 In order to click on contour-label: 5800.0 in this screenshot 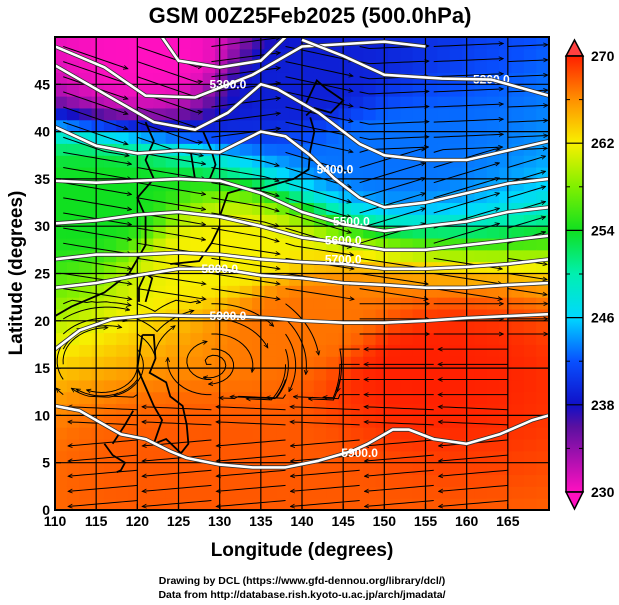, I will do `click(219, 269)`.